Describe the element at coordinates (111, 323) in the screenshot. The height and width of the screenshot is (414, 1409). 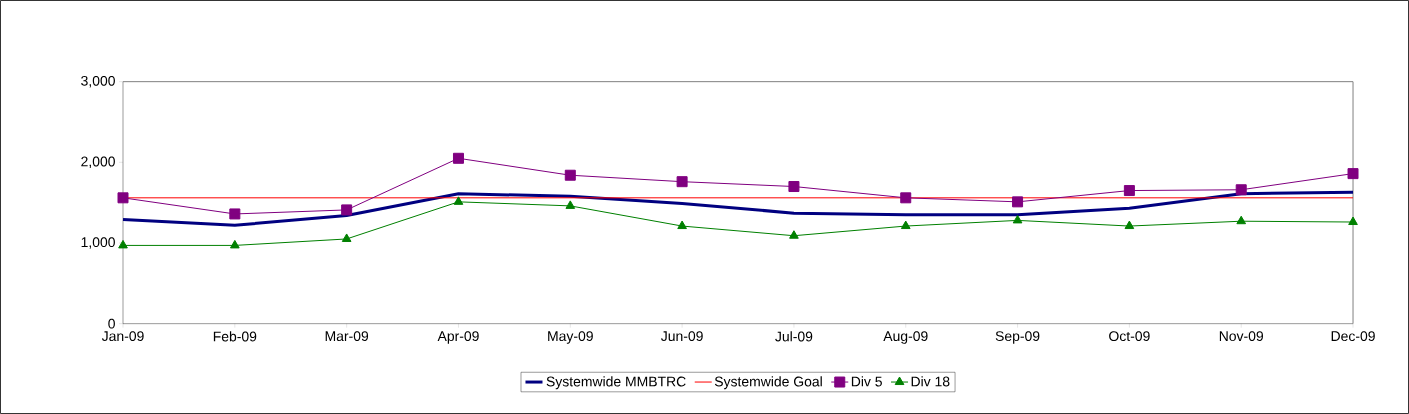
I see `y-tick-label: 0` at that location.